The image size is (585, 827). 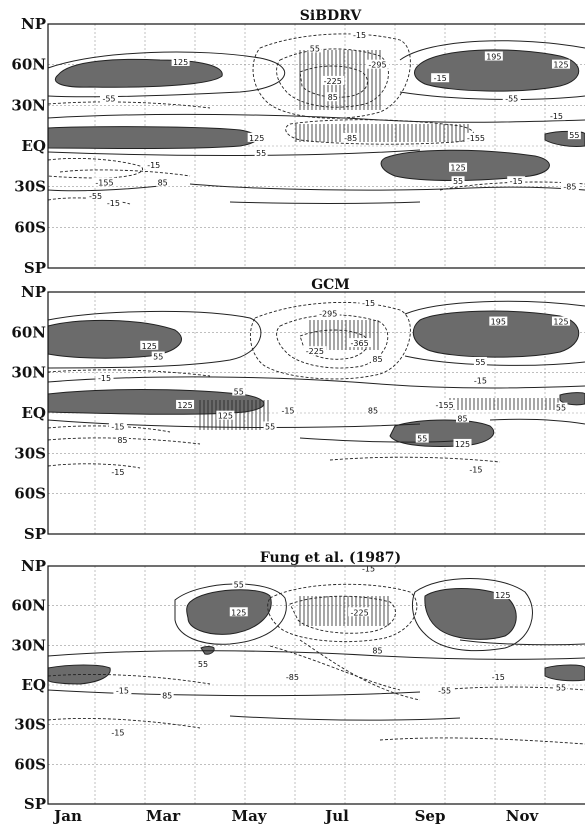 I want to click on panel-title: Fung et al. (1987), so click(x=330, y=558).